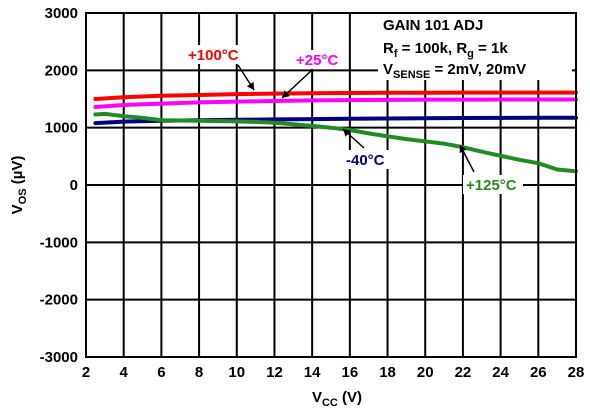 This screenshot has width=590, height=418. What do you see at coordinates (470, 54) in the screenshot?
I see `r-g-subscript: g` at bounding box center [470, 54].